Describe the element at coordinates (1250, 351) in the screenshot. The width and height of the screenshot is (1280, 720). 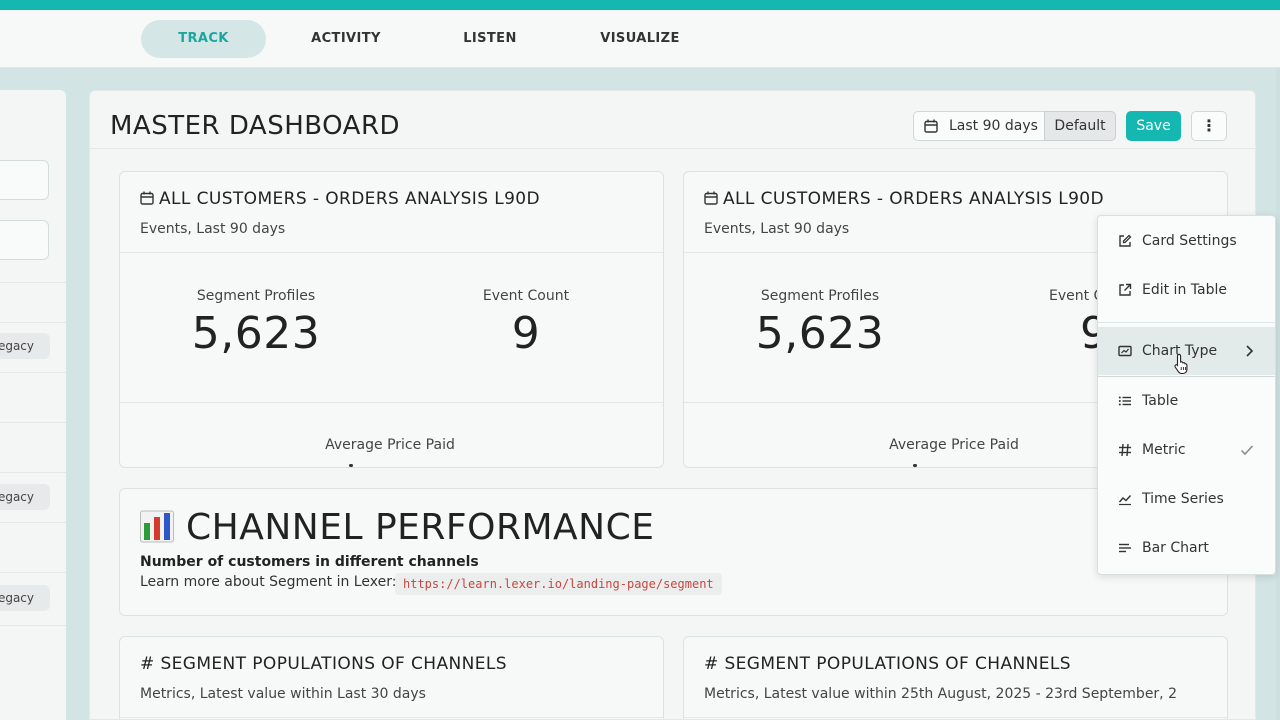
I see `chevron-right-icon` at that location.